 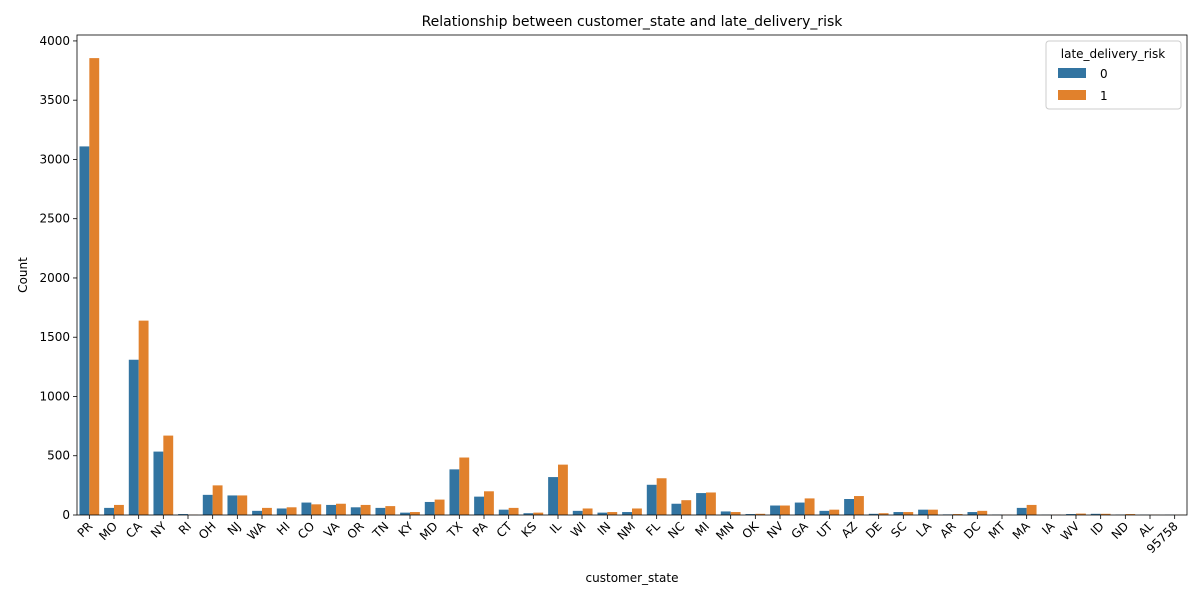 I want to click on x-tick-label-MN: MN, so click(x=725, y=531).